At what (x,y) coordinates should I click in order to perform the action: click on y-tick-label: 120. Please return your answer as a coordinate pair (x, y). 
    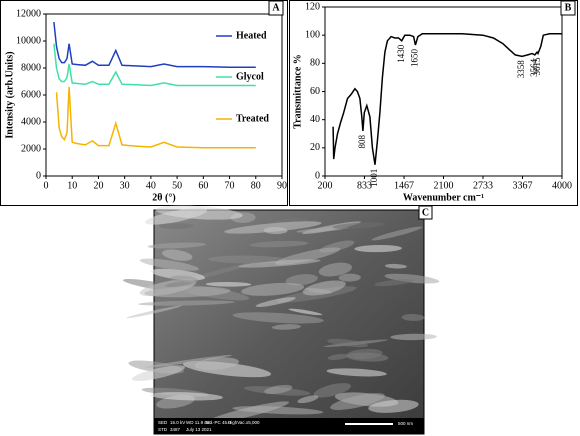
    Looking at the image, I should click on (312, 6).